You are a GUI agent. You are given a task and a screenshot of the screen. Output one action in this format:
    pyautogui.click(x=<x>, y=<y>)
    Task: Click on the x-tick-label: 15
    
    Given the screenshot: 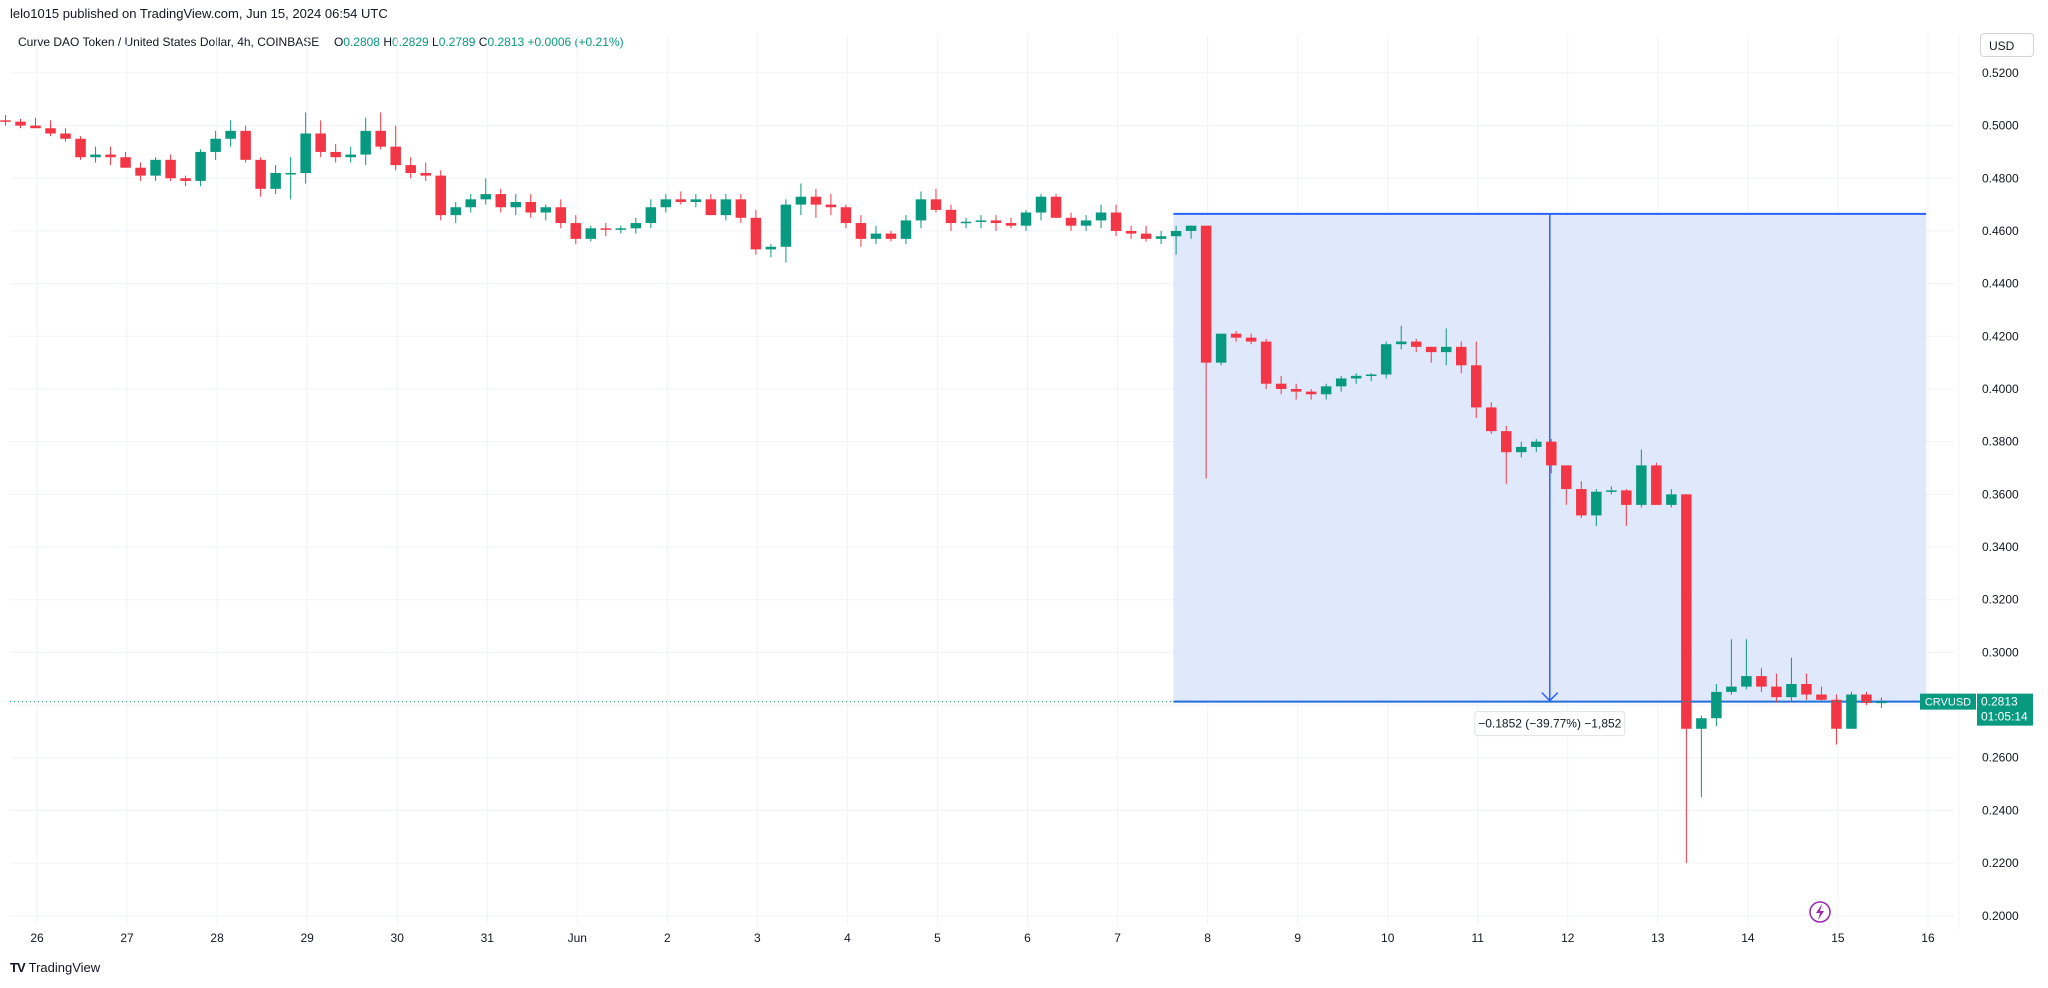 What is the action you would take?
    pyautogui.click(x=1838, y=938)
    